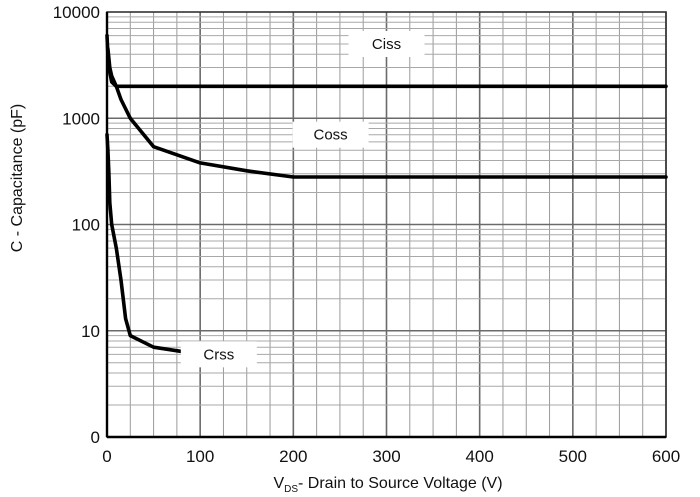  I want to click on series-label-crss: Crss, so click(218, 354).